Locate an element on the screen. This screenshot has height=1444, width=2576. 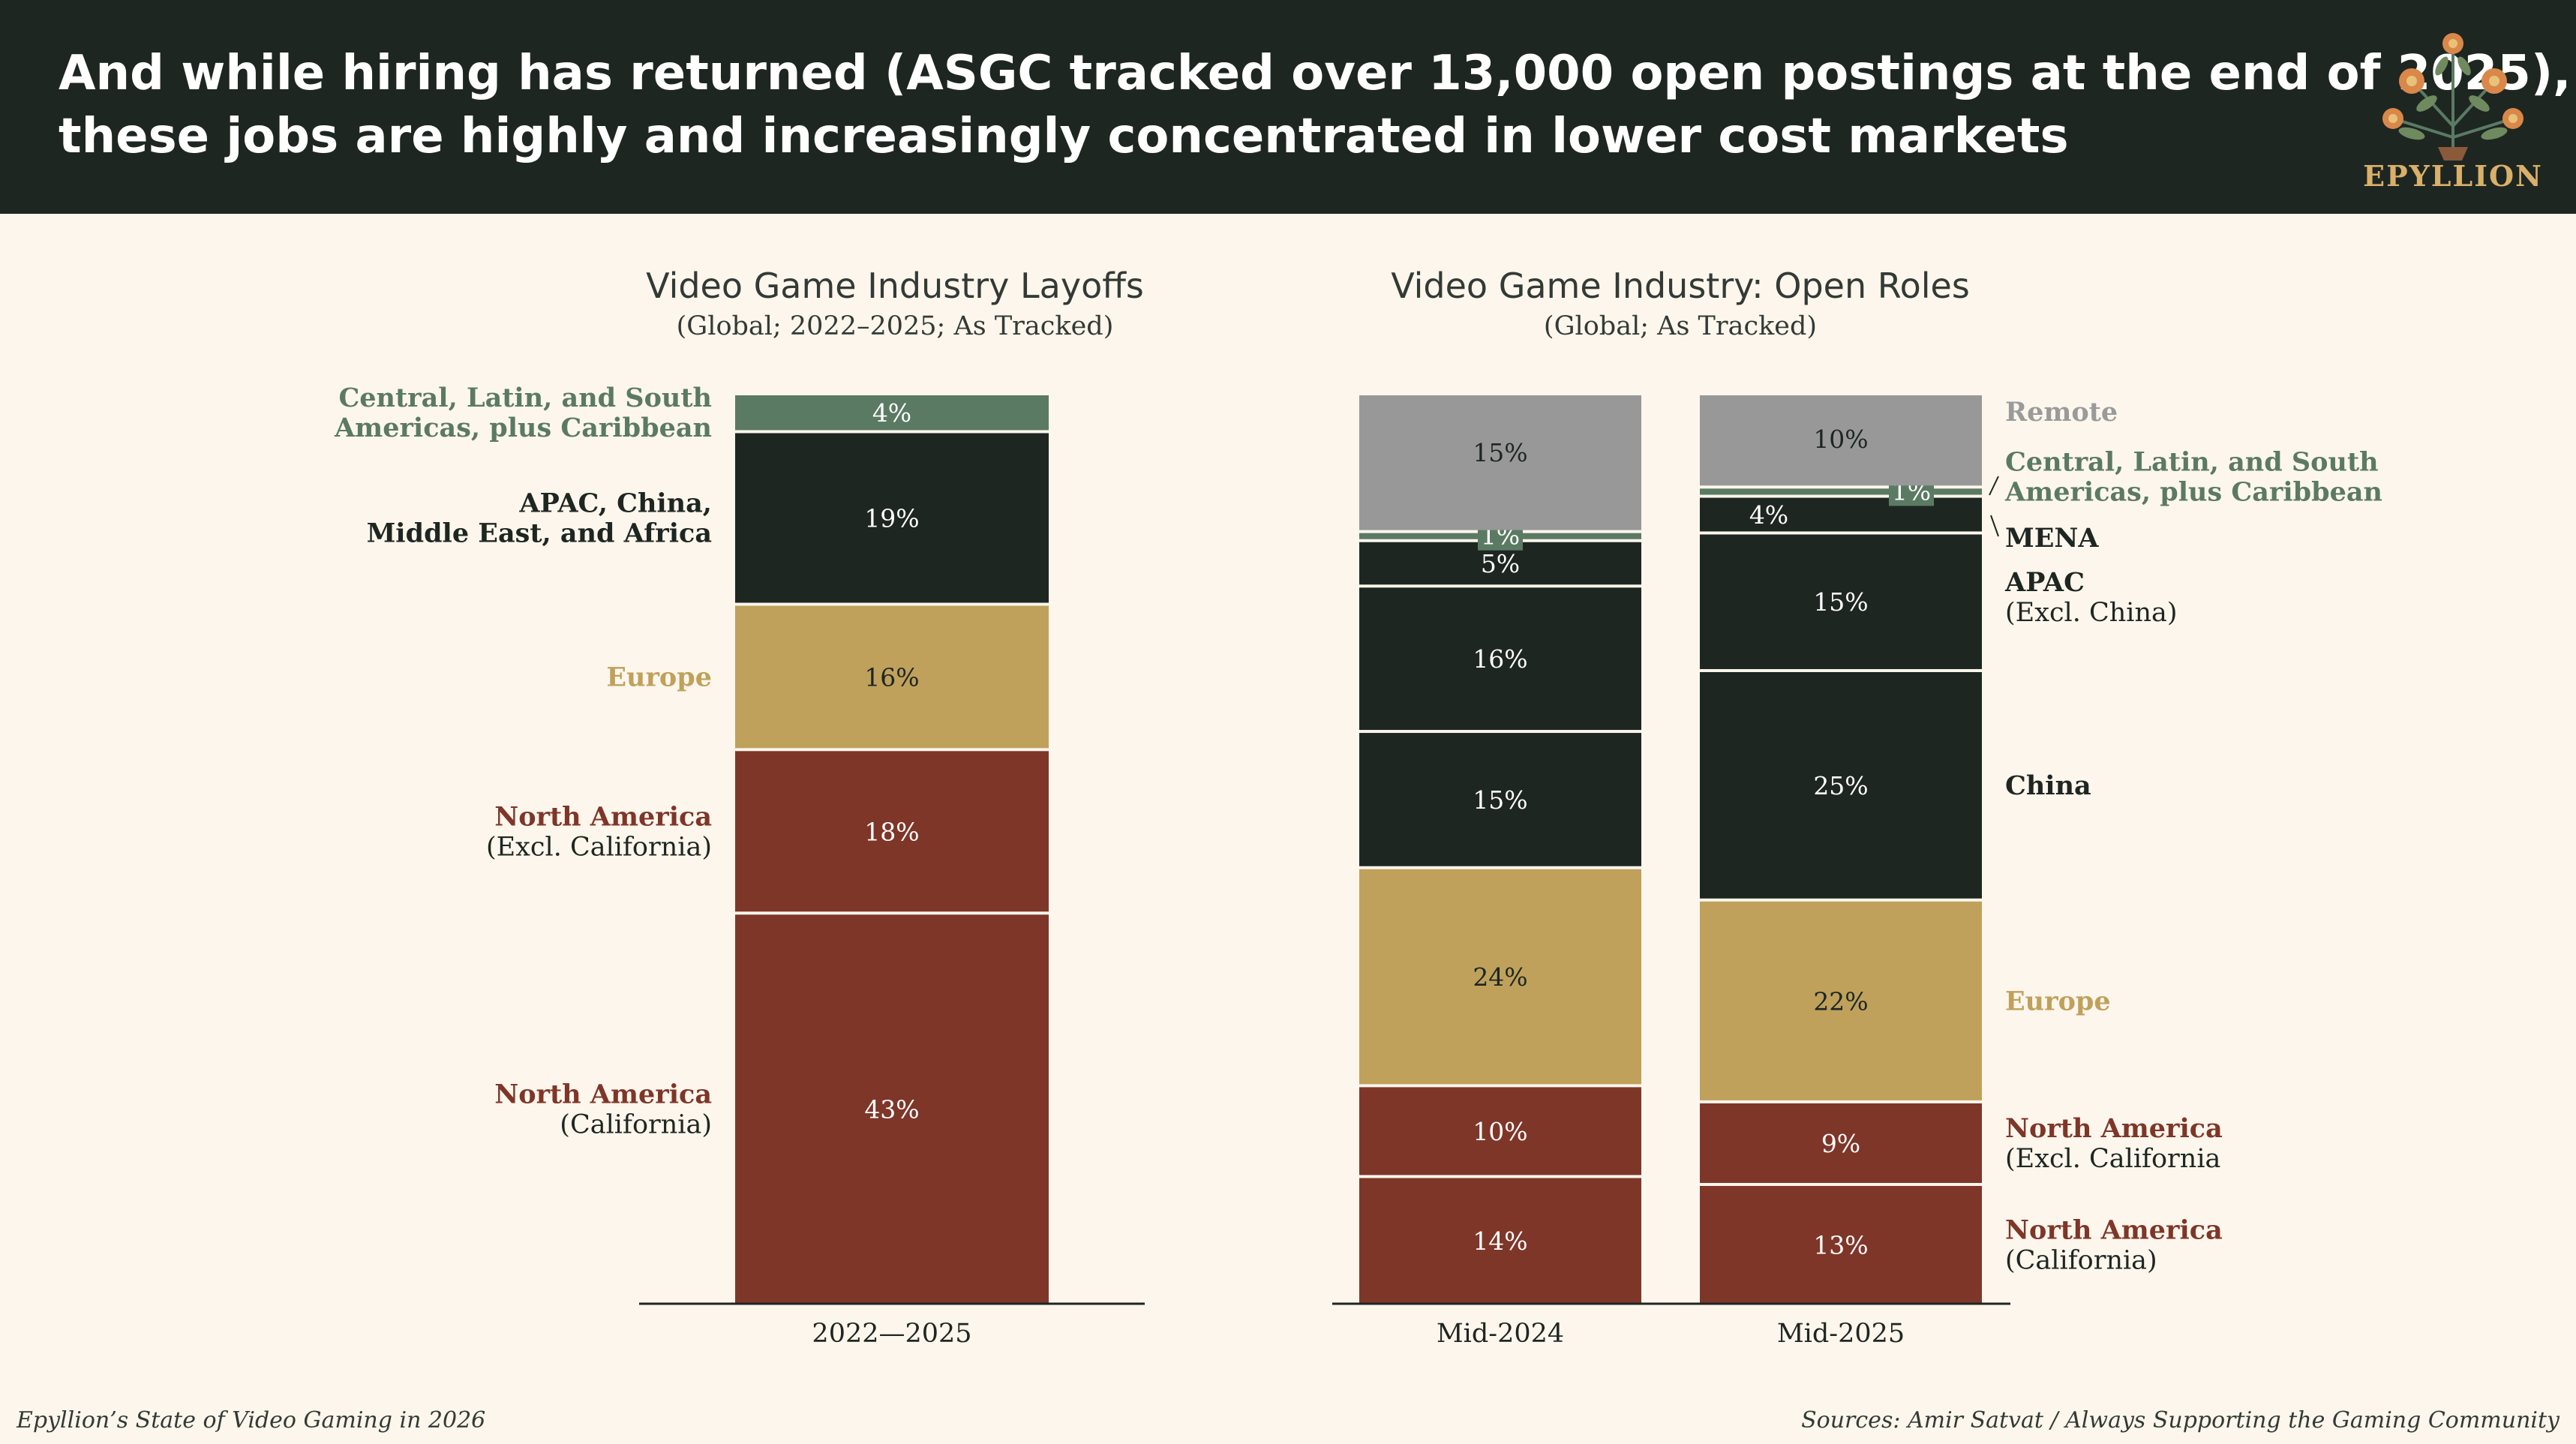
open-roles-value-china-1: 15% is located at coordinates (1500, 800).